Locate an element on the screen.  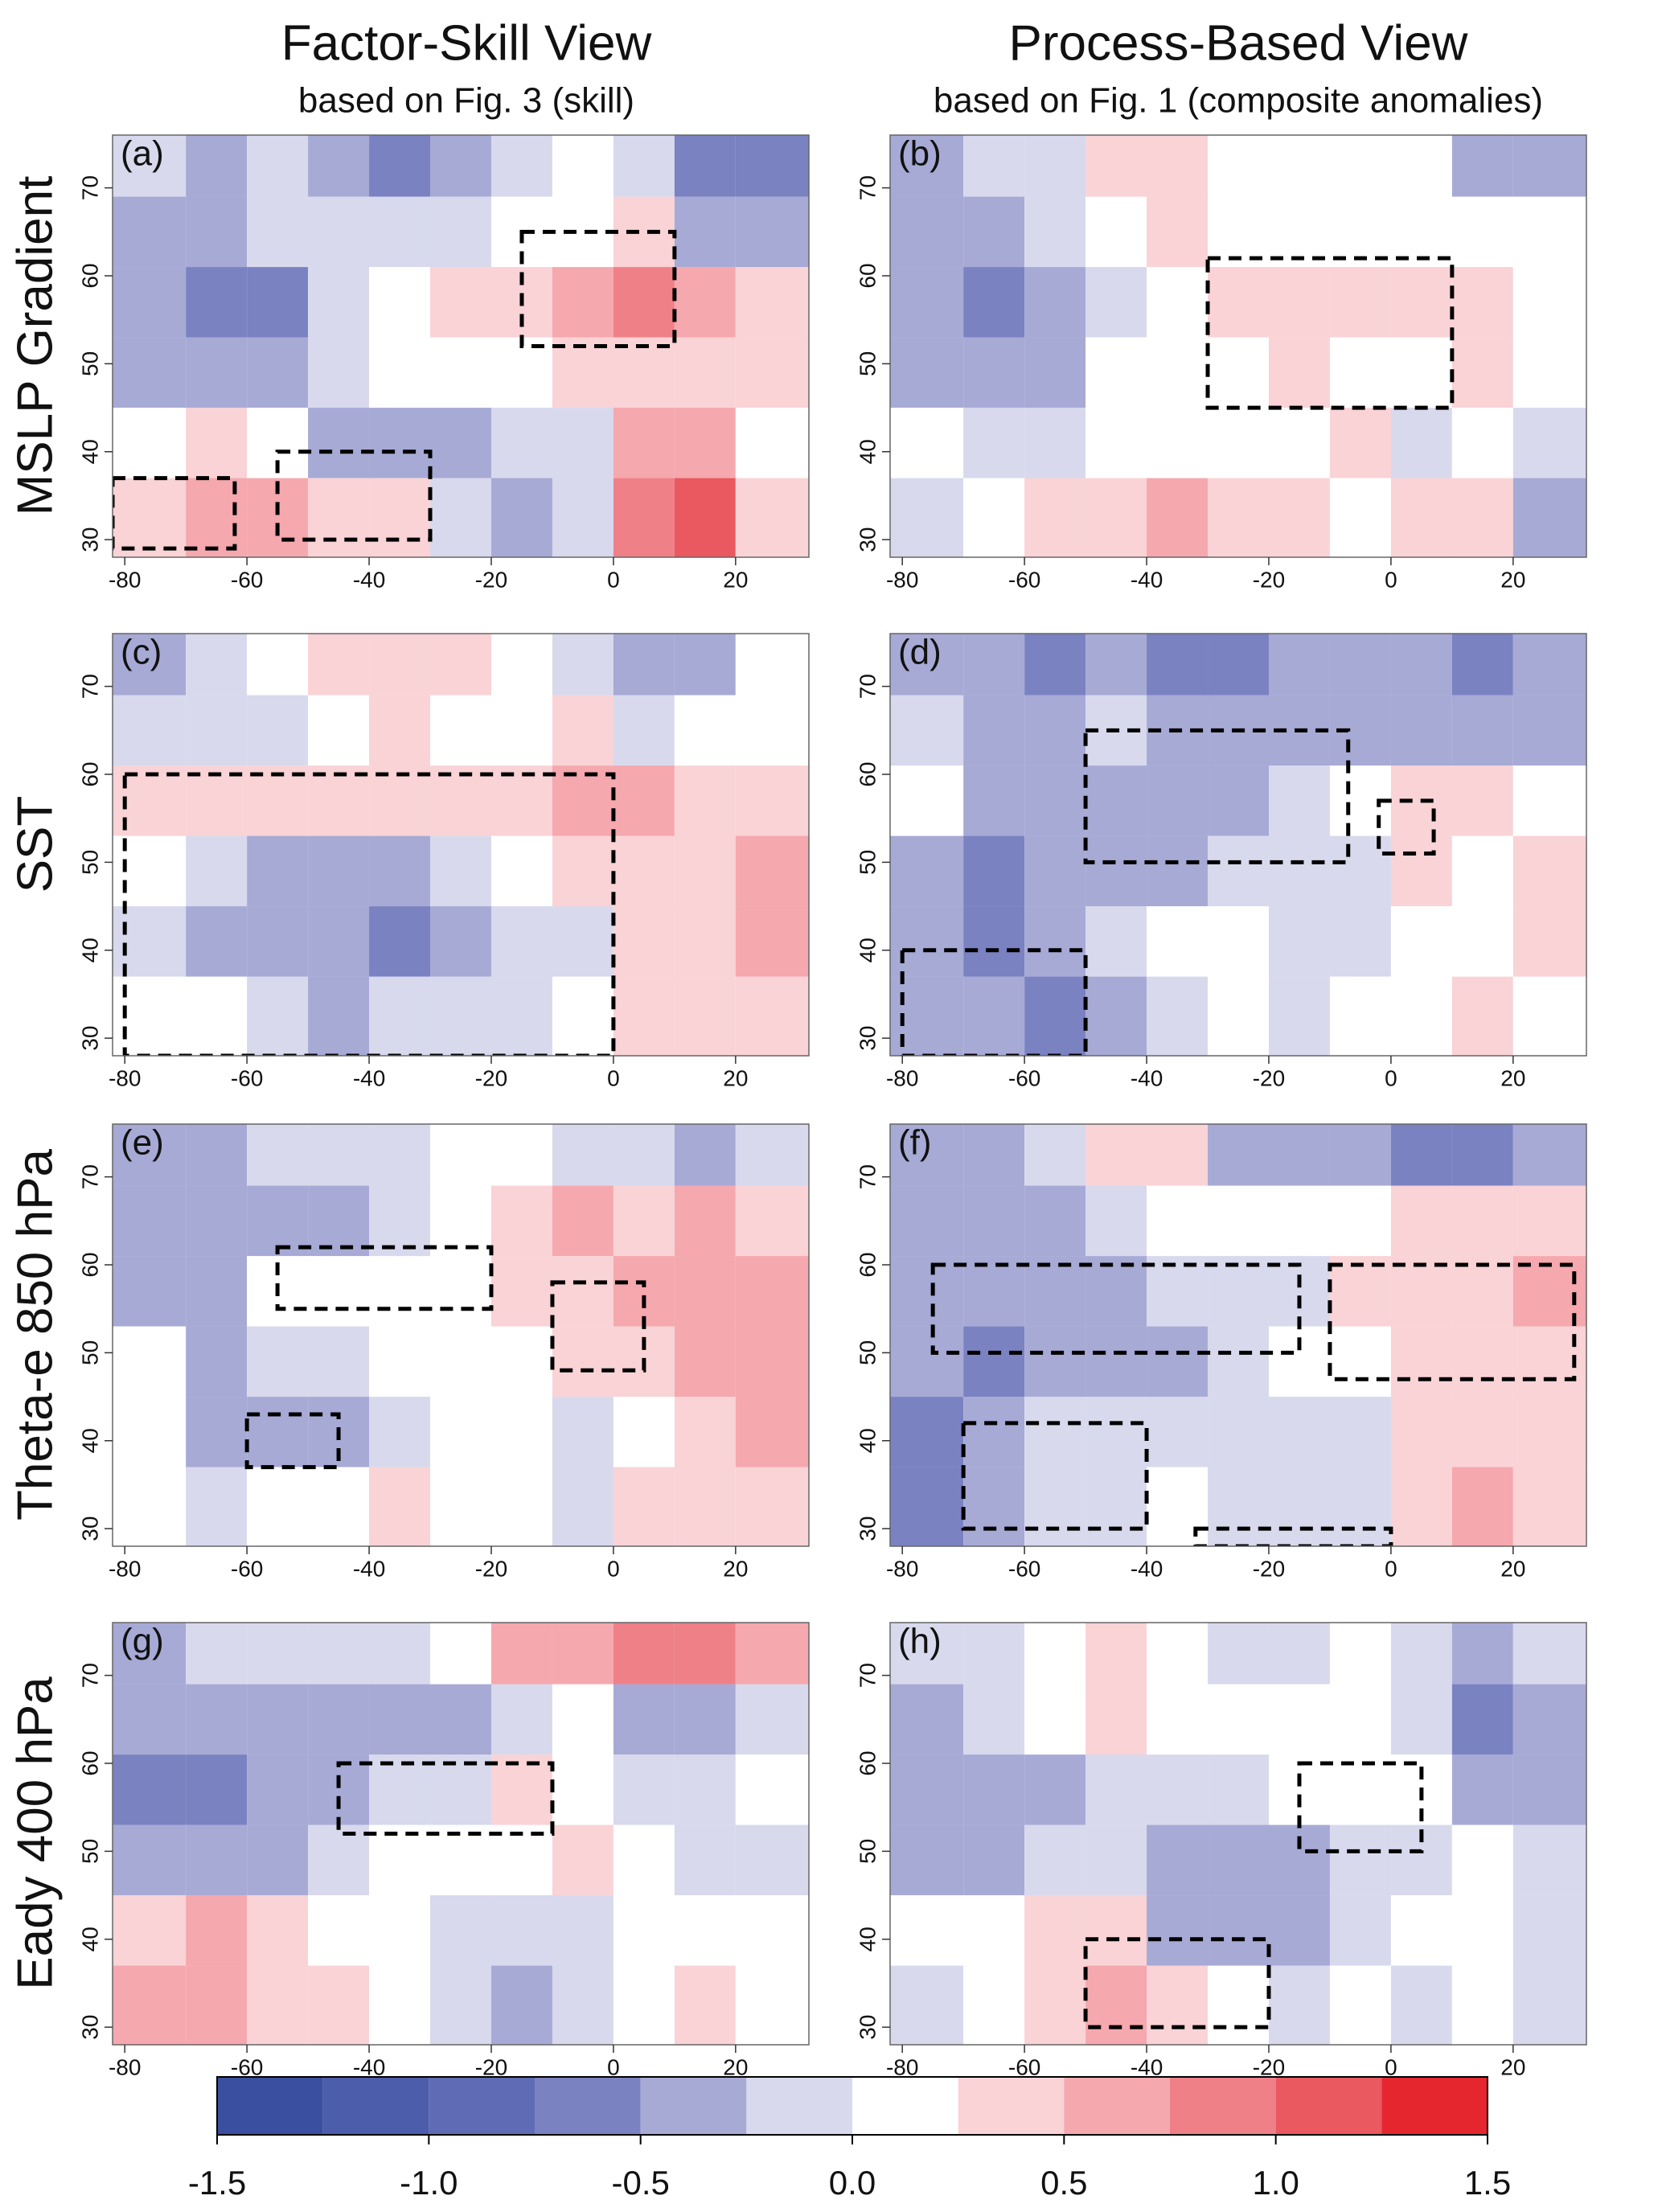
x-tick-label: -60 is located at coordinates (247, 579).